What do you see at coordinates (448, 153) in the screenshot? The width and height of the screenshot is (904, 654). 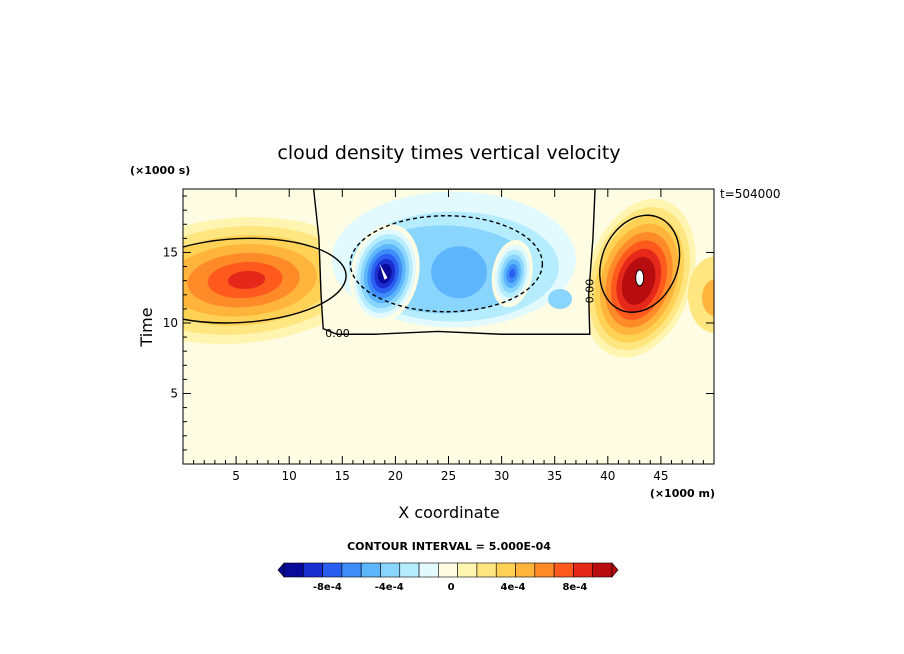 I see `chart-title: cloud density times vertical velocity` at bounding box center [448, 153].